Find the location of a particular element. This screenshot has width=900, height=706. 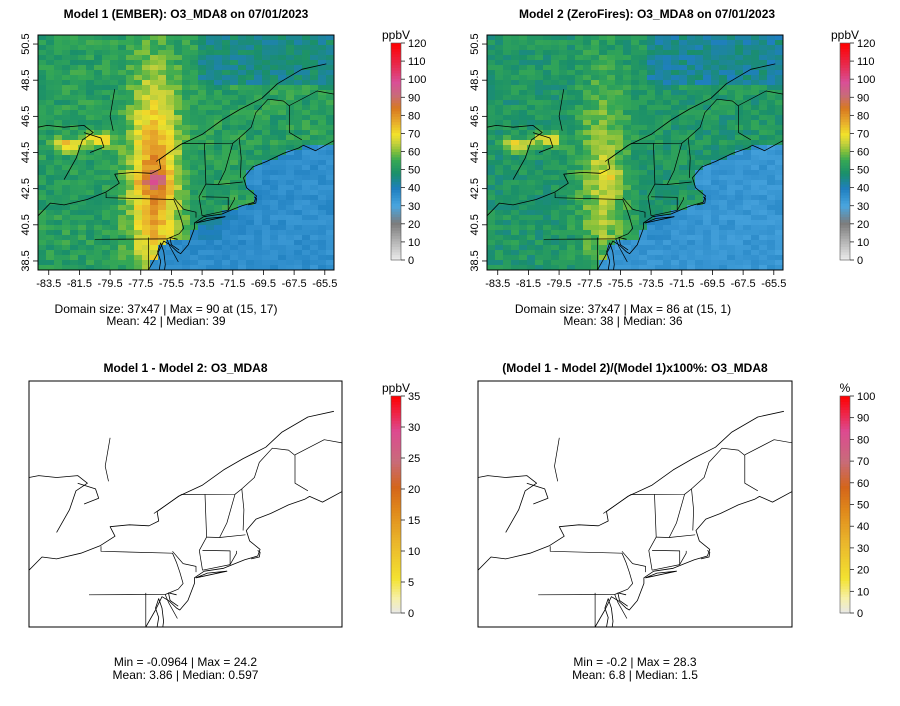

y-tick-label: 40.5 is located at coordinates (26, 224).